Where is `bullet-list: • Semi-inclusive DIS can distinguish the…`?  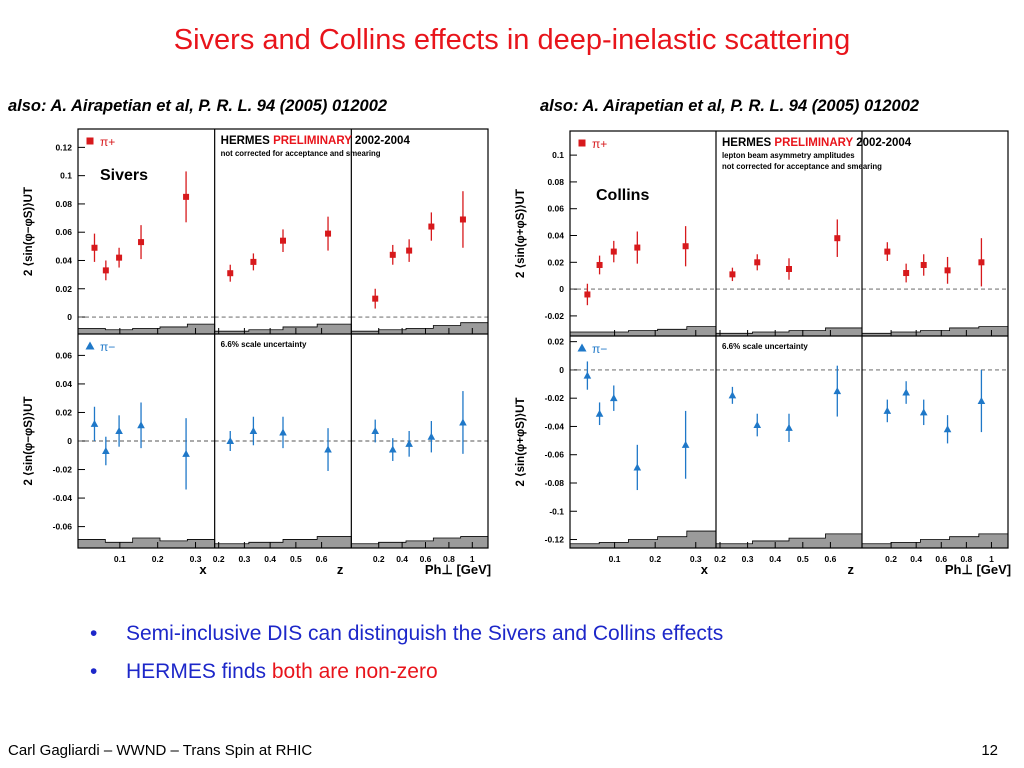 bullet-list: • Semi-inclusive DIS can distinguish the… is located at coordinates (540, 660).